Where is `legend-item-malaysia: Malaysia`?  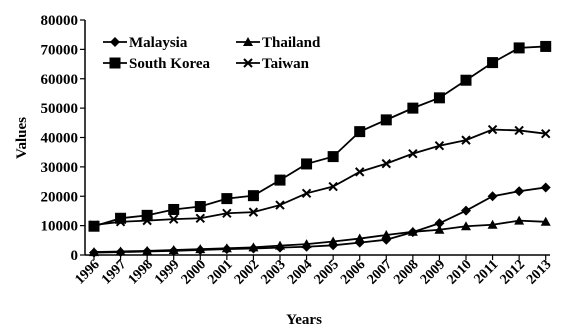
legend-item-malaysia: Malaysia is located at coordinates (145, 43).